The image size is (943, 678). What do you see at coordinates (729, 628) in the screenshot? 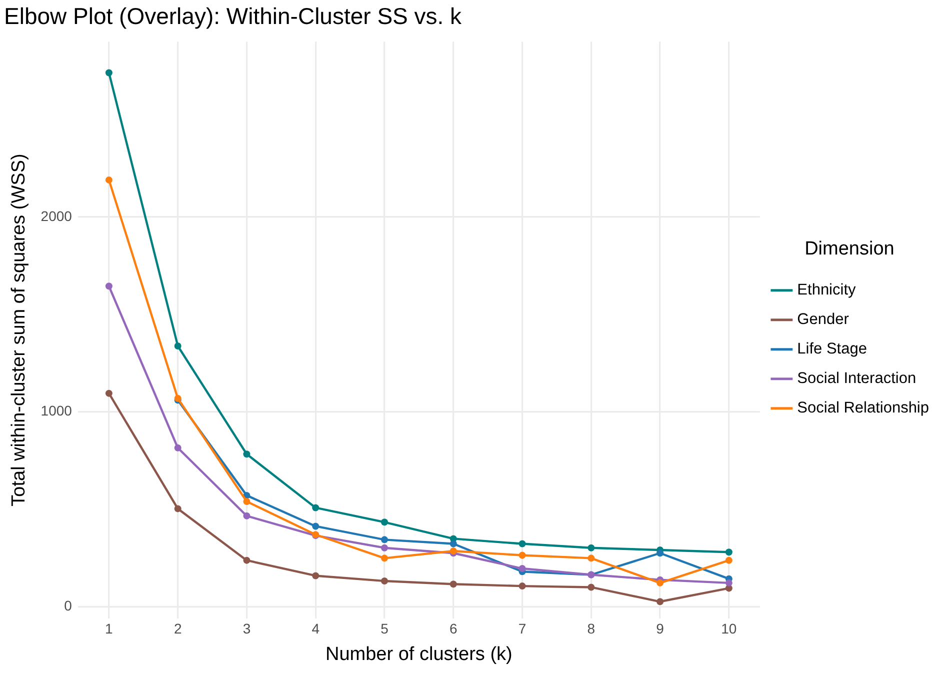
I see `x-tick-label: 10` at bounding box center [729, 628].